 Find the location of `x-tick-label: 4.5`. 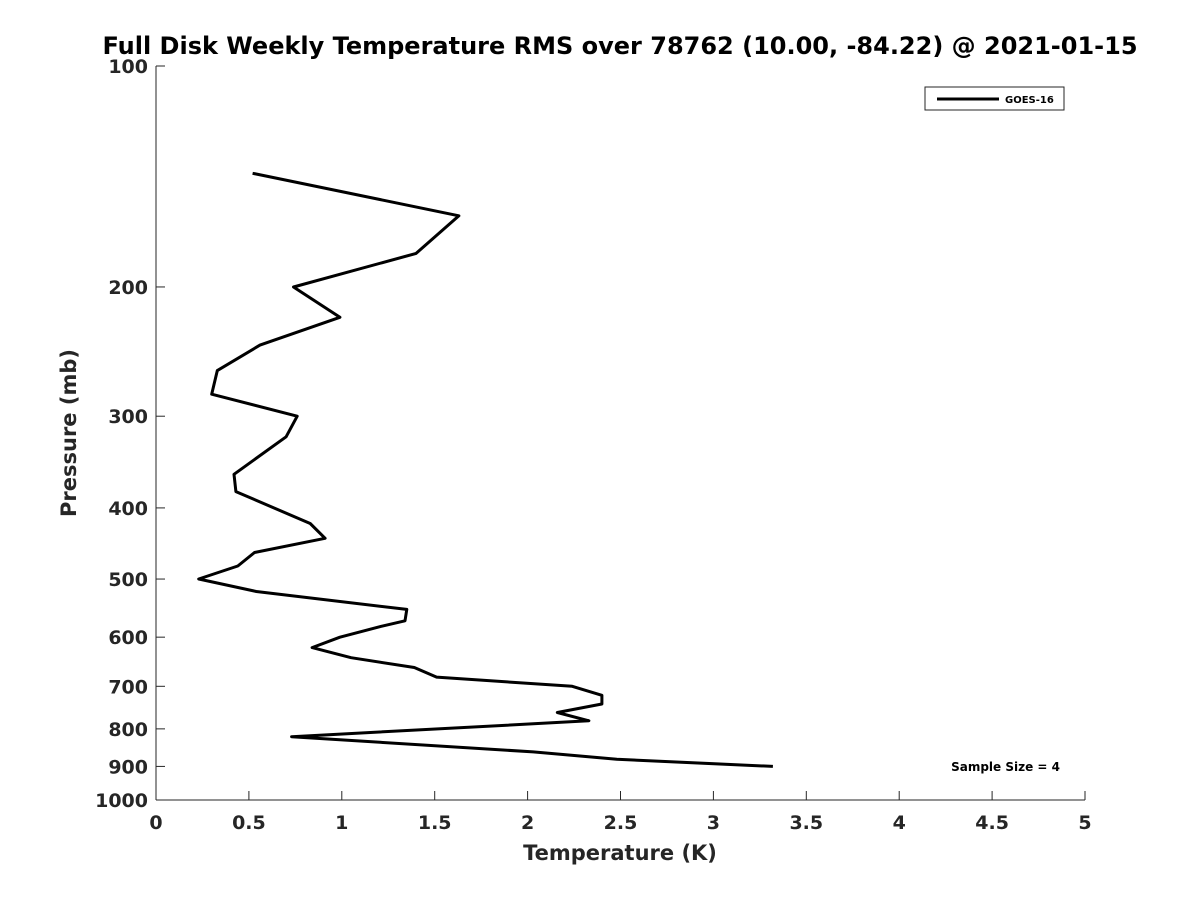

x-tick-label: 4.5 is located at coordinates (992, 823).